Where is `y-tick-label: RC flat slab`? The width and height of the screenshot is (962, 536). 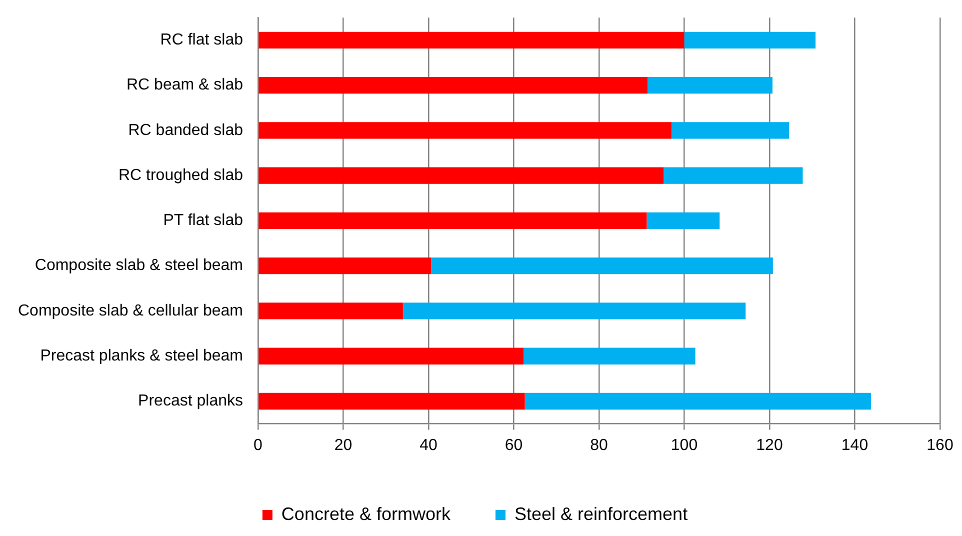
y-tick-label: RC flat slab is located at coordinates (202, 40).